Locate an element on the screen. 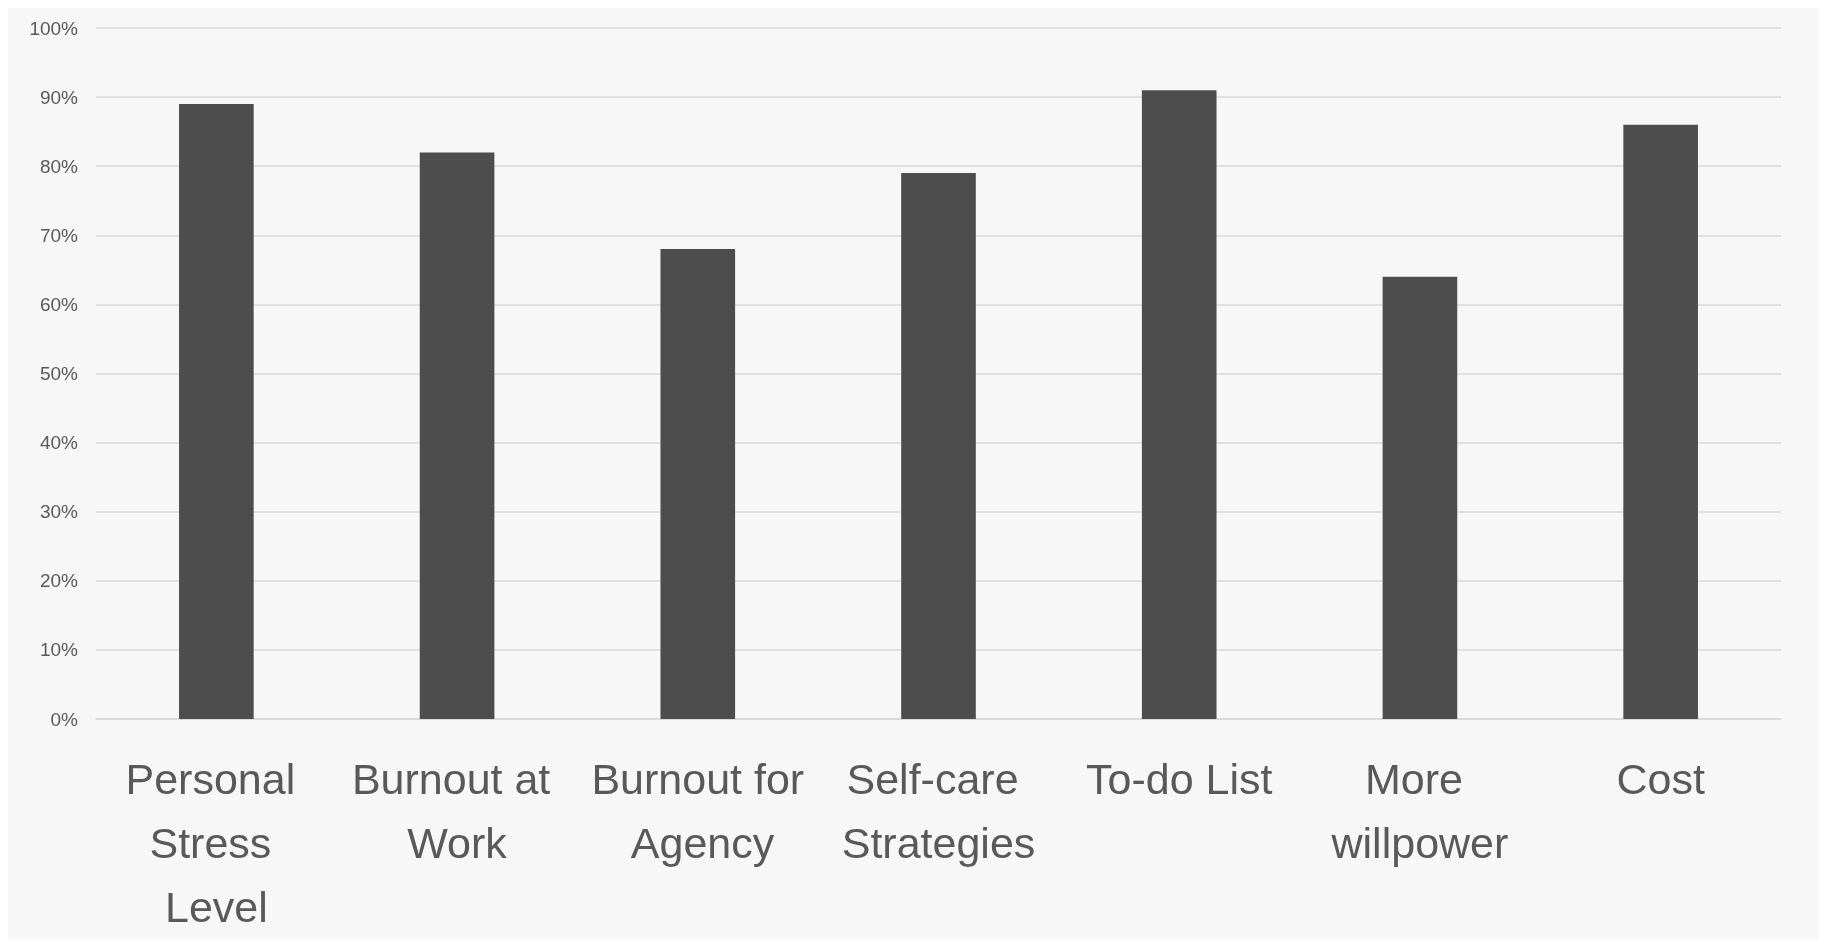 The width and height of the screenshot is (1827, 947). y-tick-label: 70% is located at coordinates (59, 235).